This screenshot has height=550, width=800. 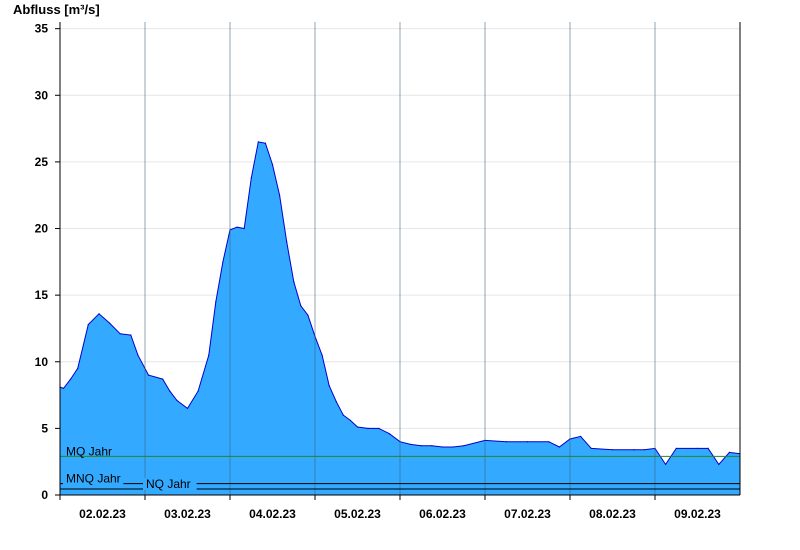 What do you see at coordinates (42, 29) in the screenshot?
I see `y-tick-label: 35` at bounding box center [42, 29].